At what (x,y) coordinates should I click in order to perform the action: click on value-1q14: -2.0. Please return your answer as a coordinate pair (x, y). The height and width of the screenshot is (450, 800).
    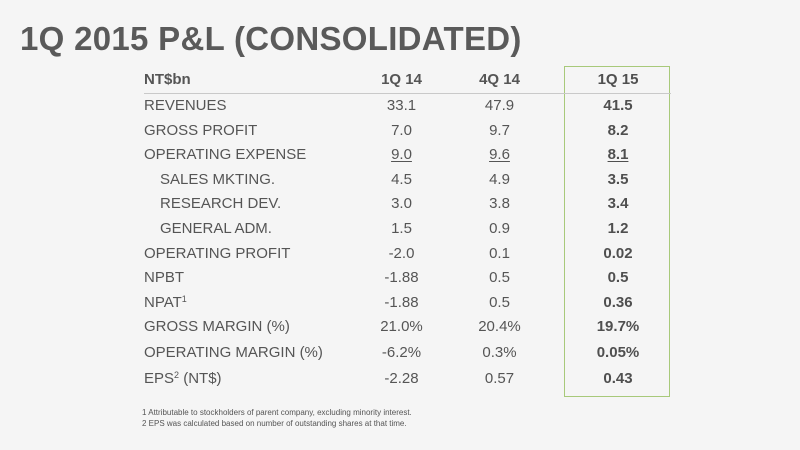
    Looking at the image, I should click on (401, 253).